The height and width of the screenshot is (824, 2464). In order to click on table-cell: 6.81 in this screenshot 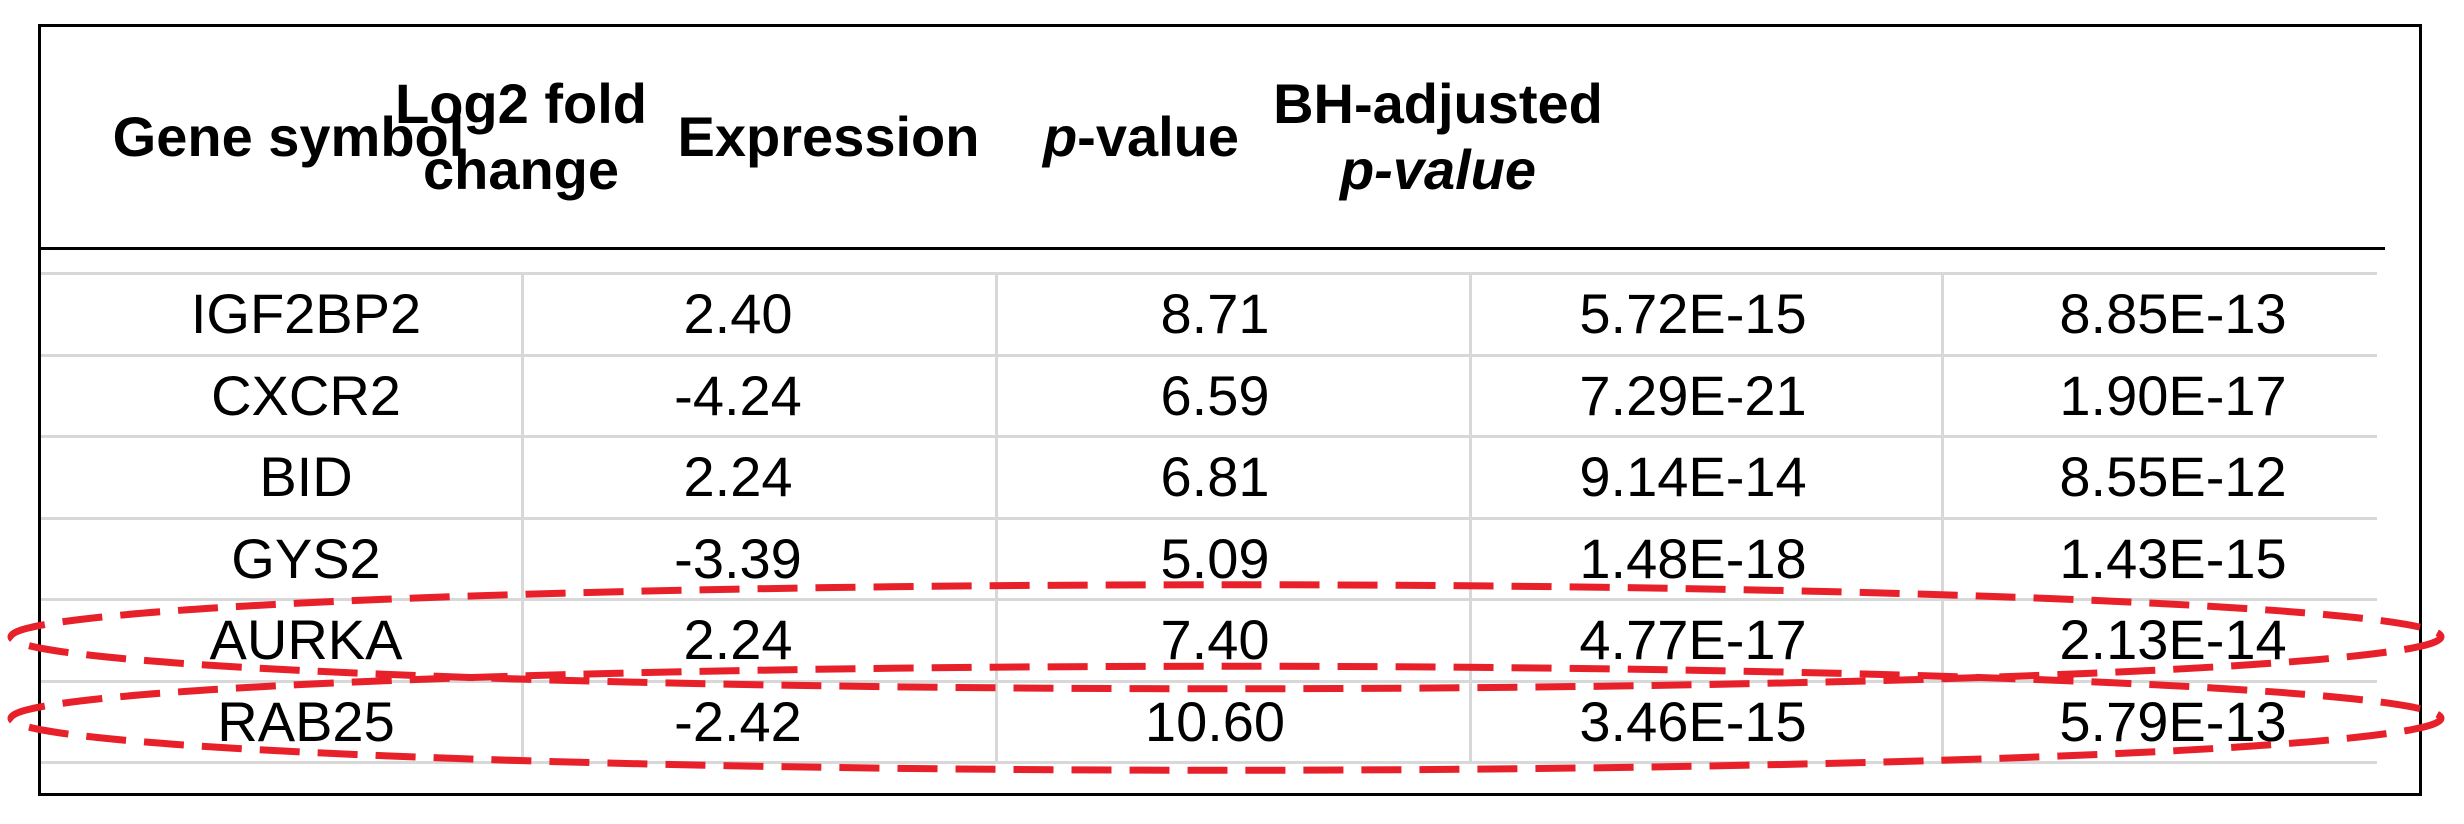, I will do `click(1215, 476)`.